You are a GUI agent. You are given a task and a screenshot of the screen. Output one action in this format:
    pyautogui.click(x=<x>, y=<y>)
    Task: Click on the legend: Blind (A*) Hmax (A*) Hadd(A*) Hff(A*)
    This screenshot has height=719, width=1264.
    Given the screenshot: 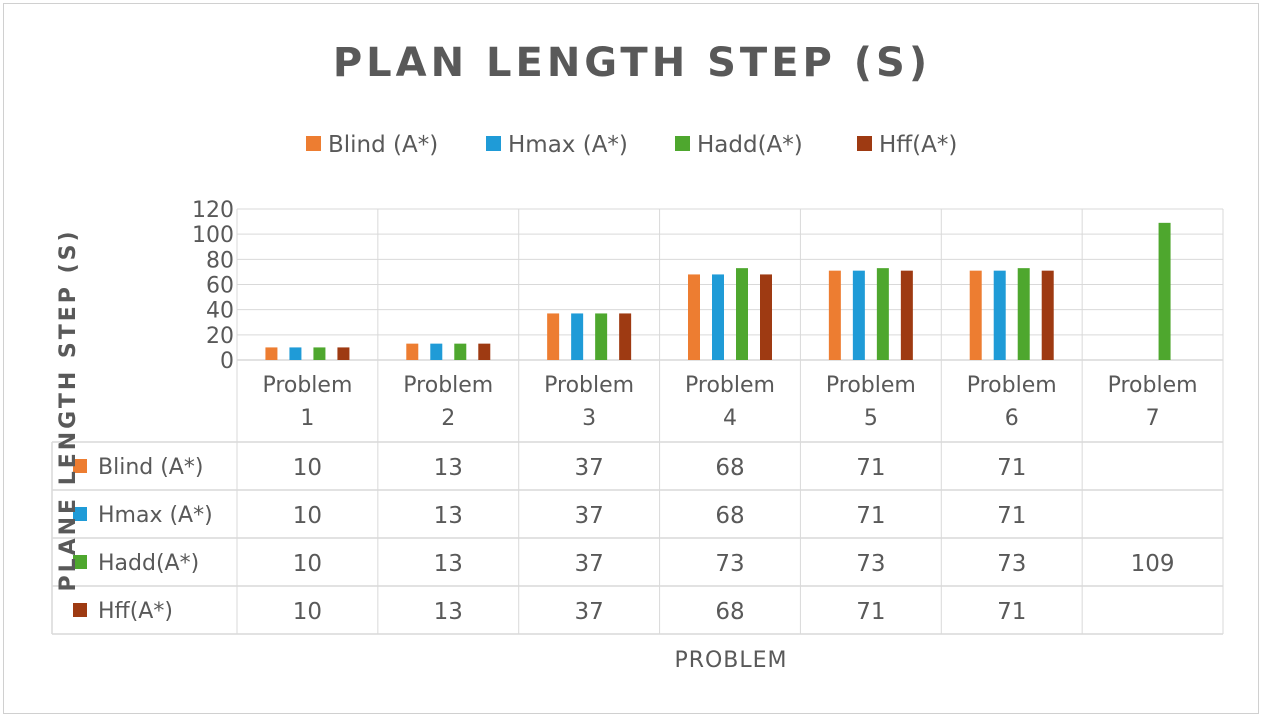 What is the action you would take?
    pyautogui.click(x=631, y=145)
    